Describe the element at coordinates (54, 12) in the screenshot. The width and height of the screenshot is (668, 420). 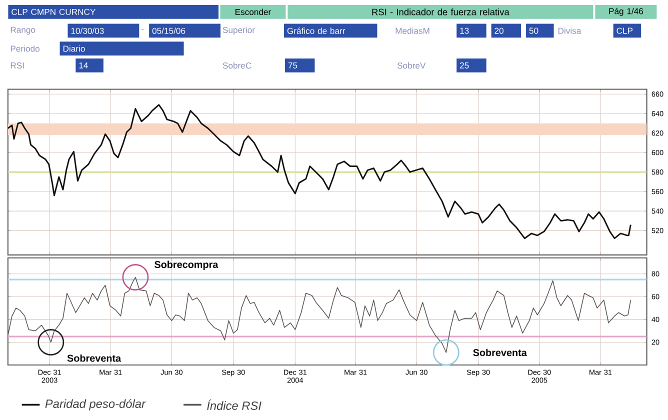
I see `text: CLP CMPN CURNCY` at that location.